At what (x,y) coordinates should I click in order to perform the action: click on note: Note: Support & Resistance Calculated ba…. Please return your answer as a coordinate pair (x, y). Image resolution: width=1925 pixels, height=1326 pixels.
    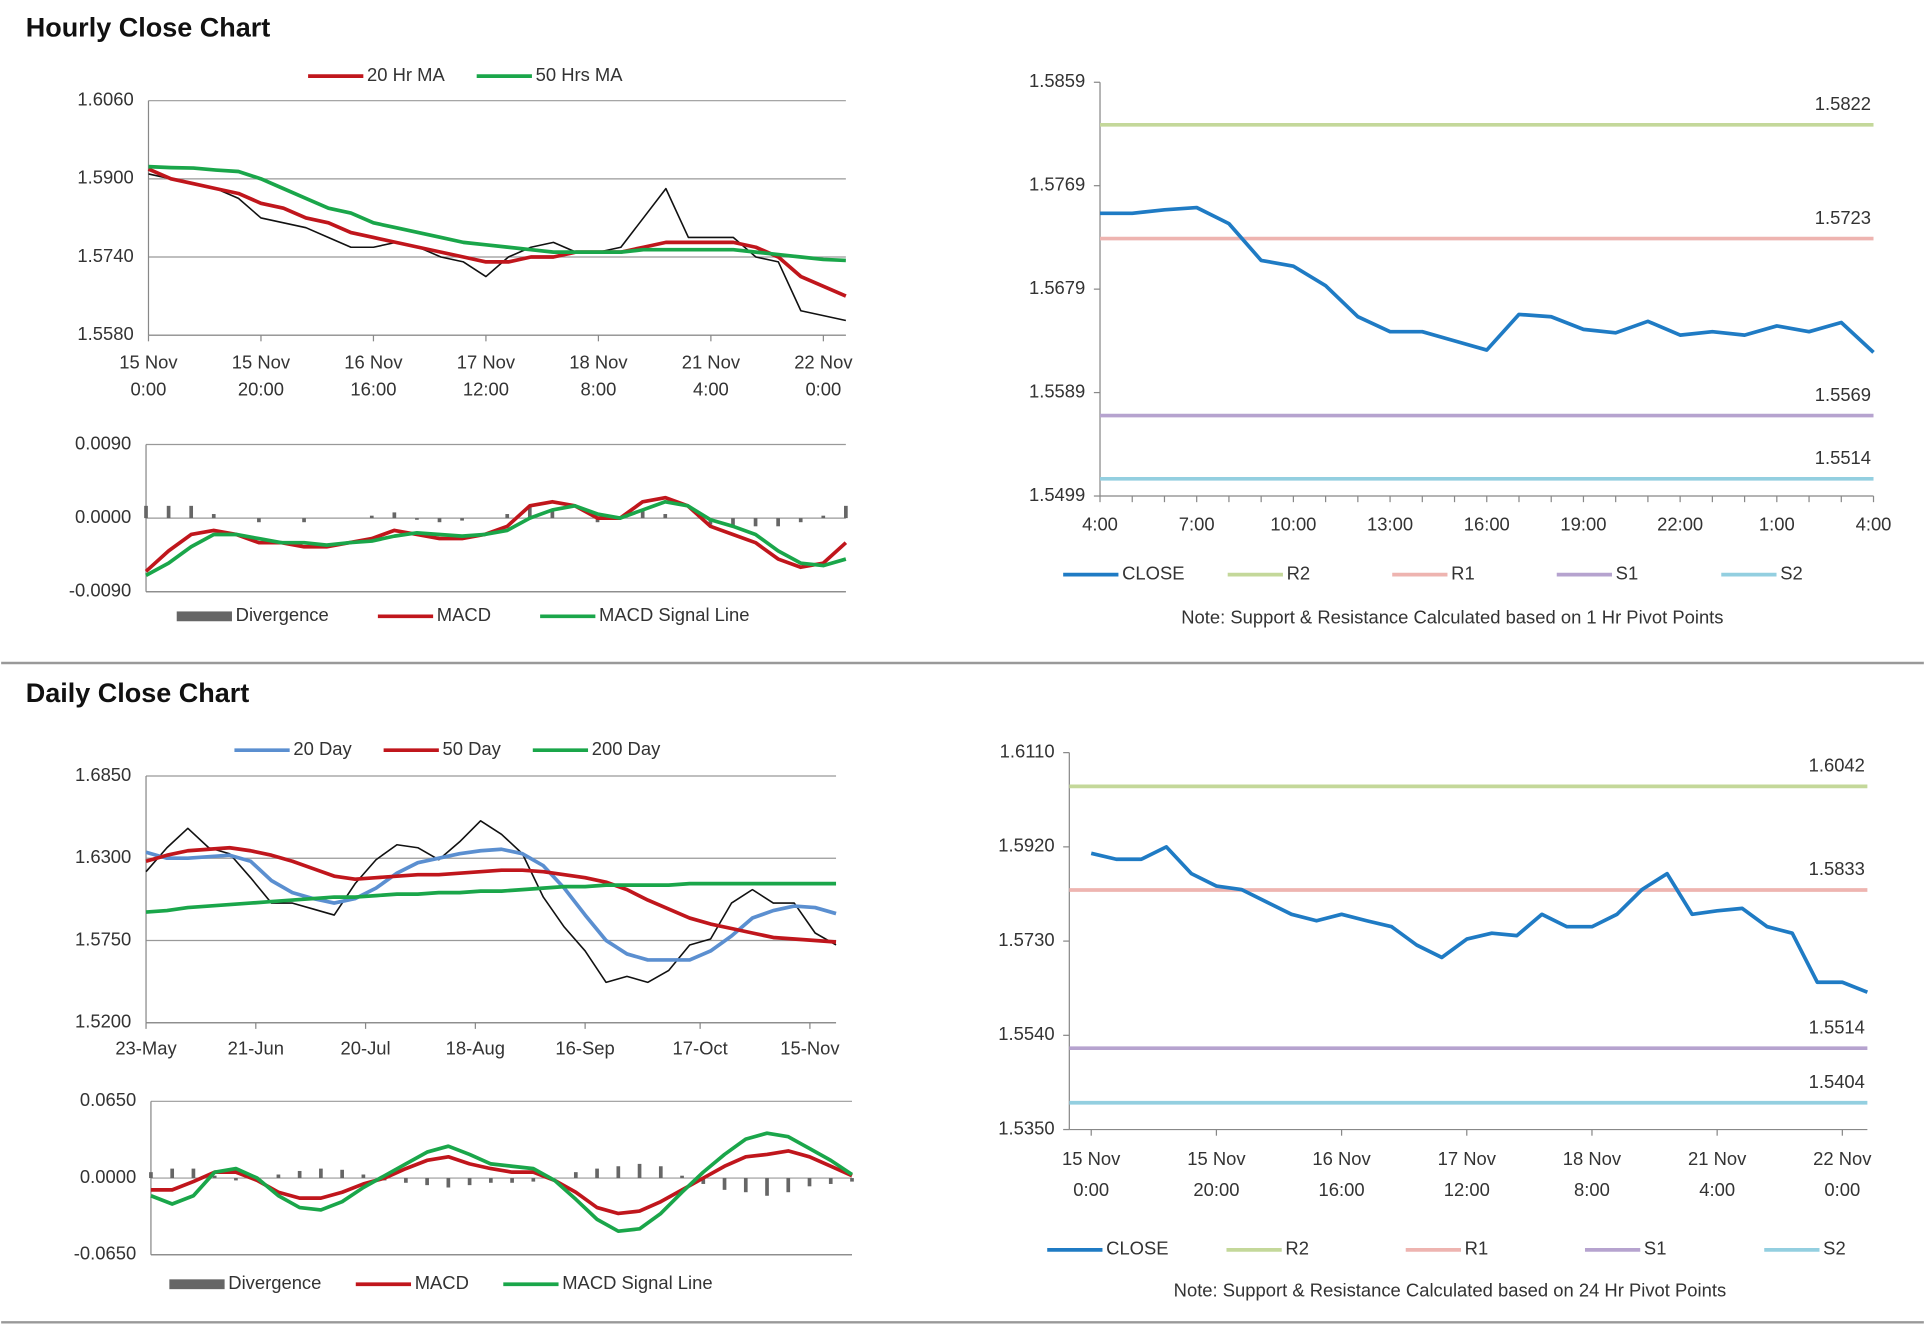
    Looking at the image, I should click on (1452, 617).